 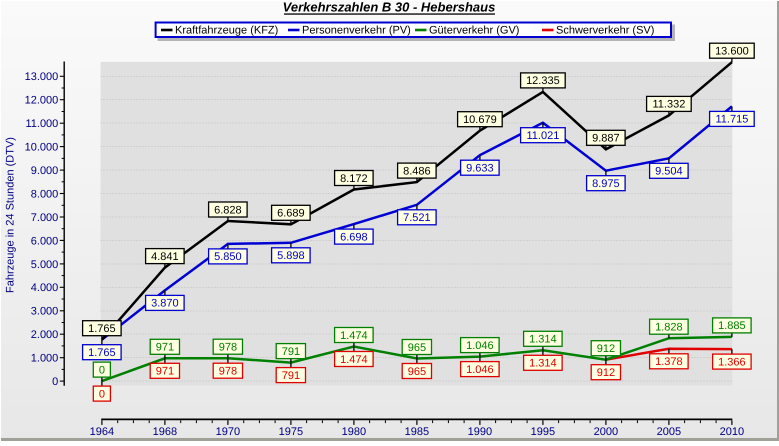 What do you see at coordinates (605, 31) in the screenshot?
I see `svg-text: Schwerverkehr (SV)` at bounding box center [605, 31].